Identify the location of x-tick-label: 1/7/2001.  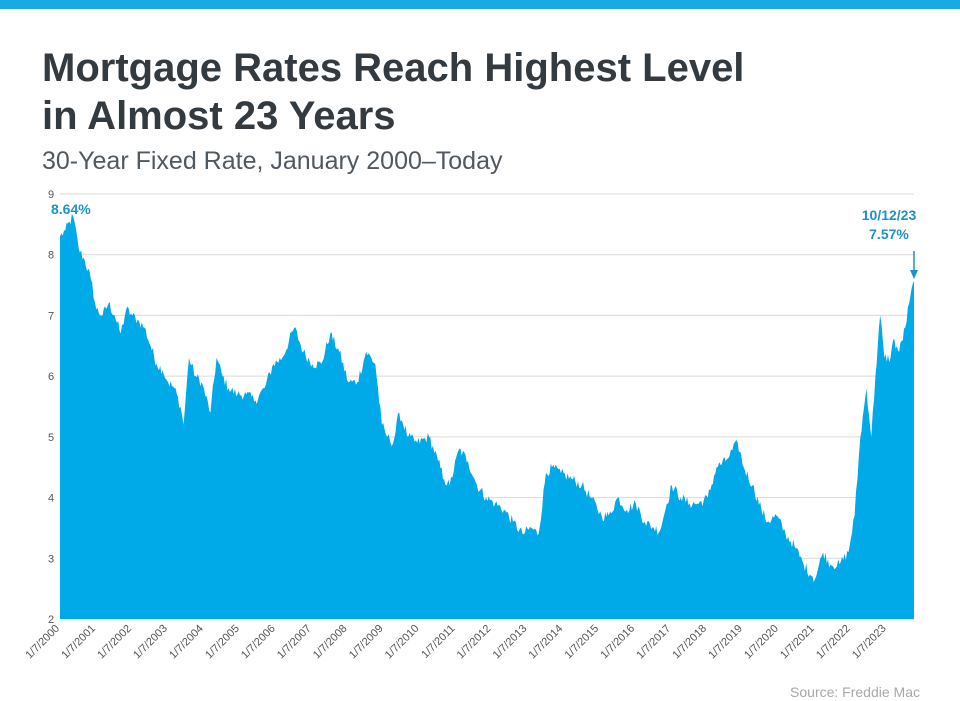
(78, 642).